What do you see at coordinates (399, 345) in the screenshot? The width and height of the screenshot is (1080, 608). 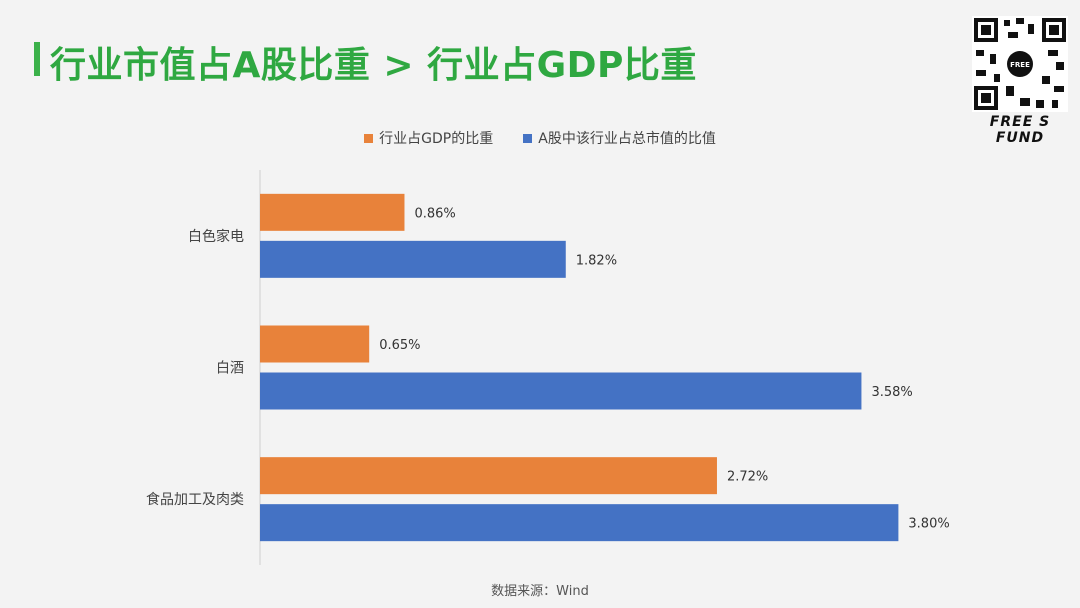 I see `data-label: 0.65%` at bounding box center [399, 345].